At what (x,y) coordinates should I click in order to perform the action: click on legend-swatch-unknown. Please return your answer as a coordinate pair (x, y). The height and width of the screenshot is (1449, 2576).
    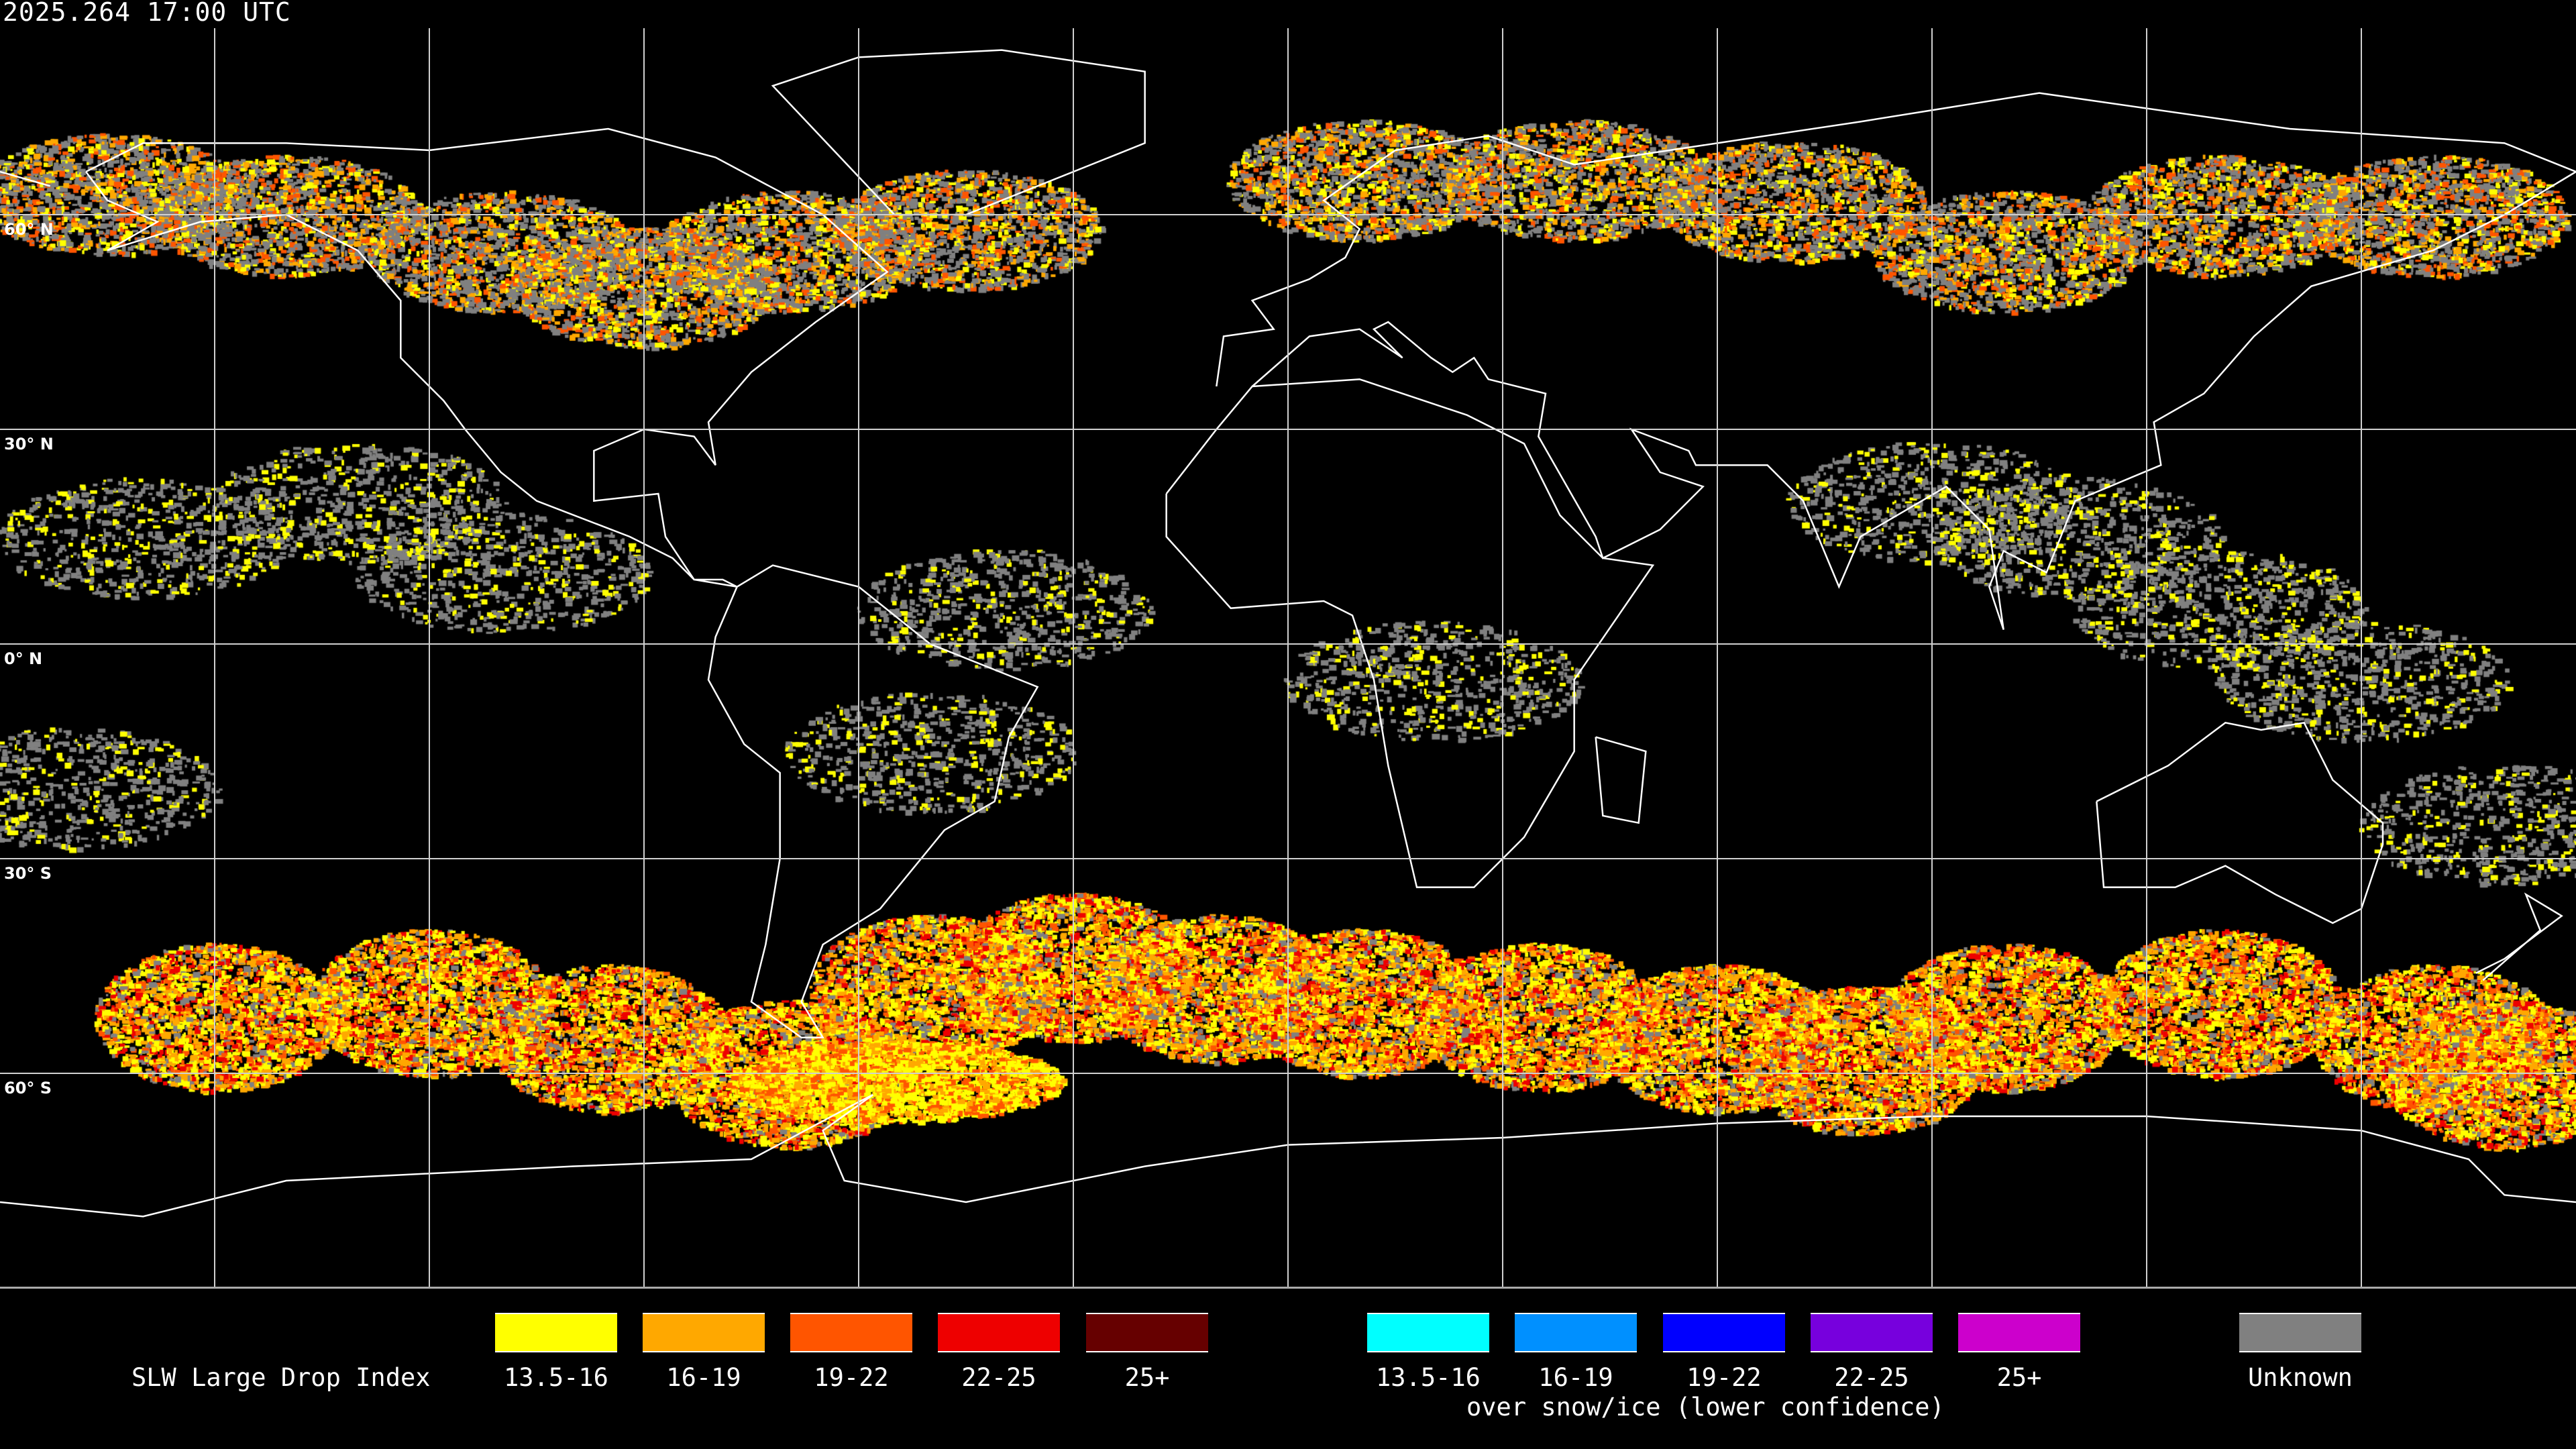
    Looking at the image, I should click on (2300, 1332).